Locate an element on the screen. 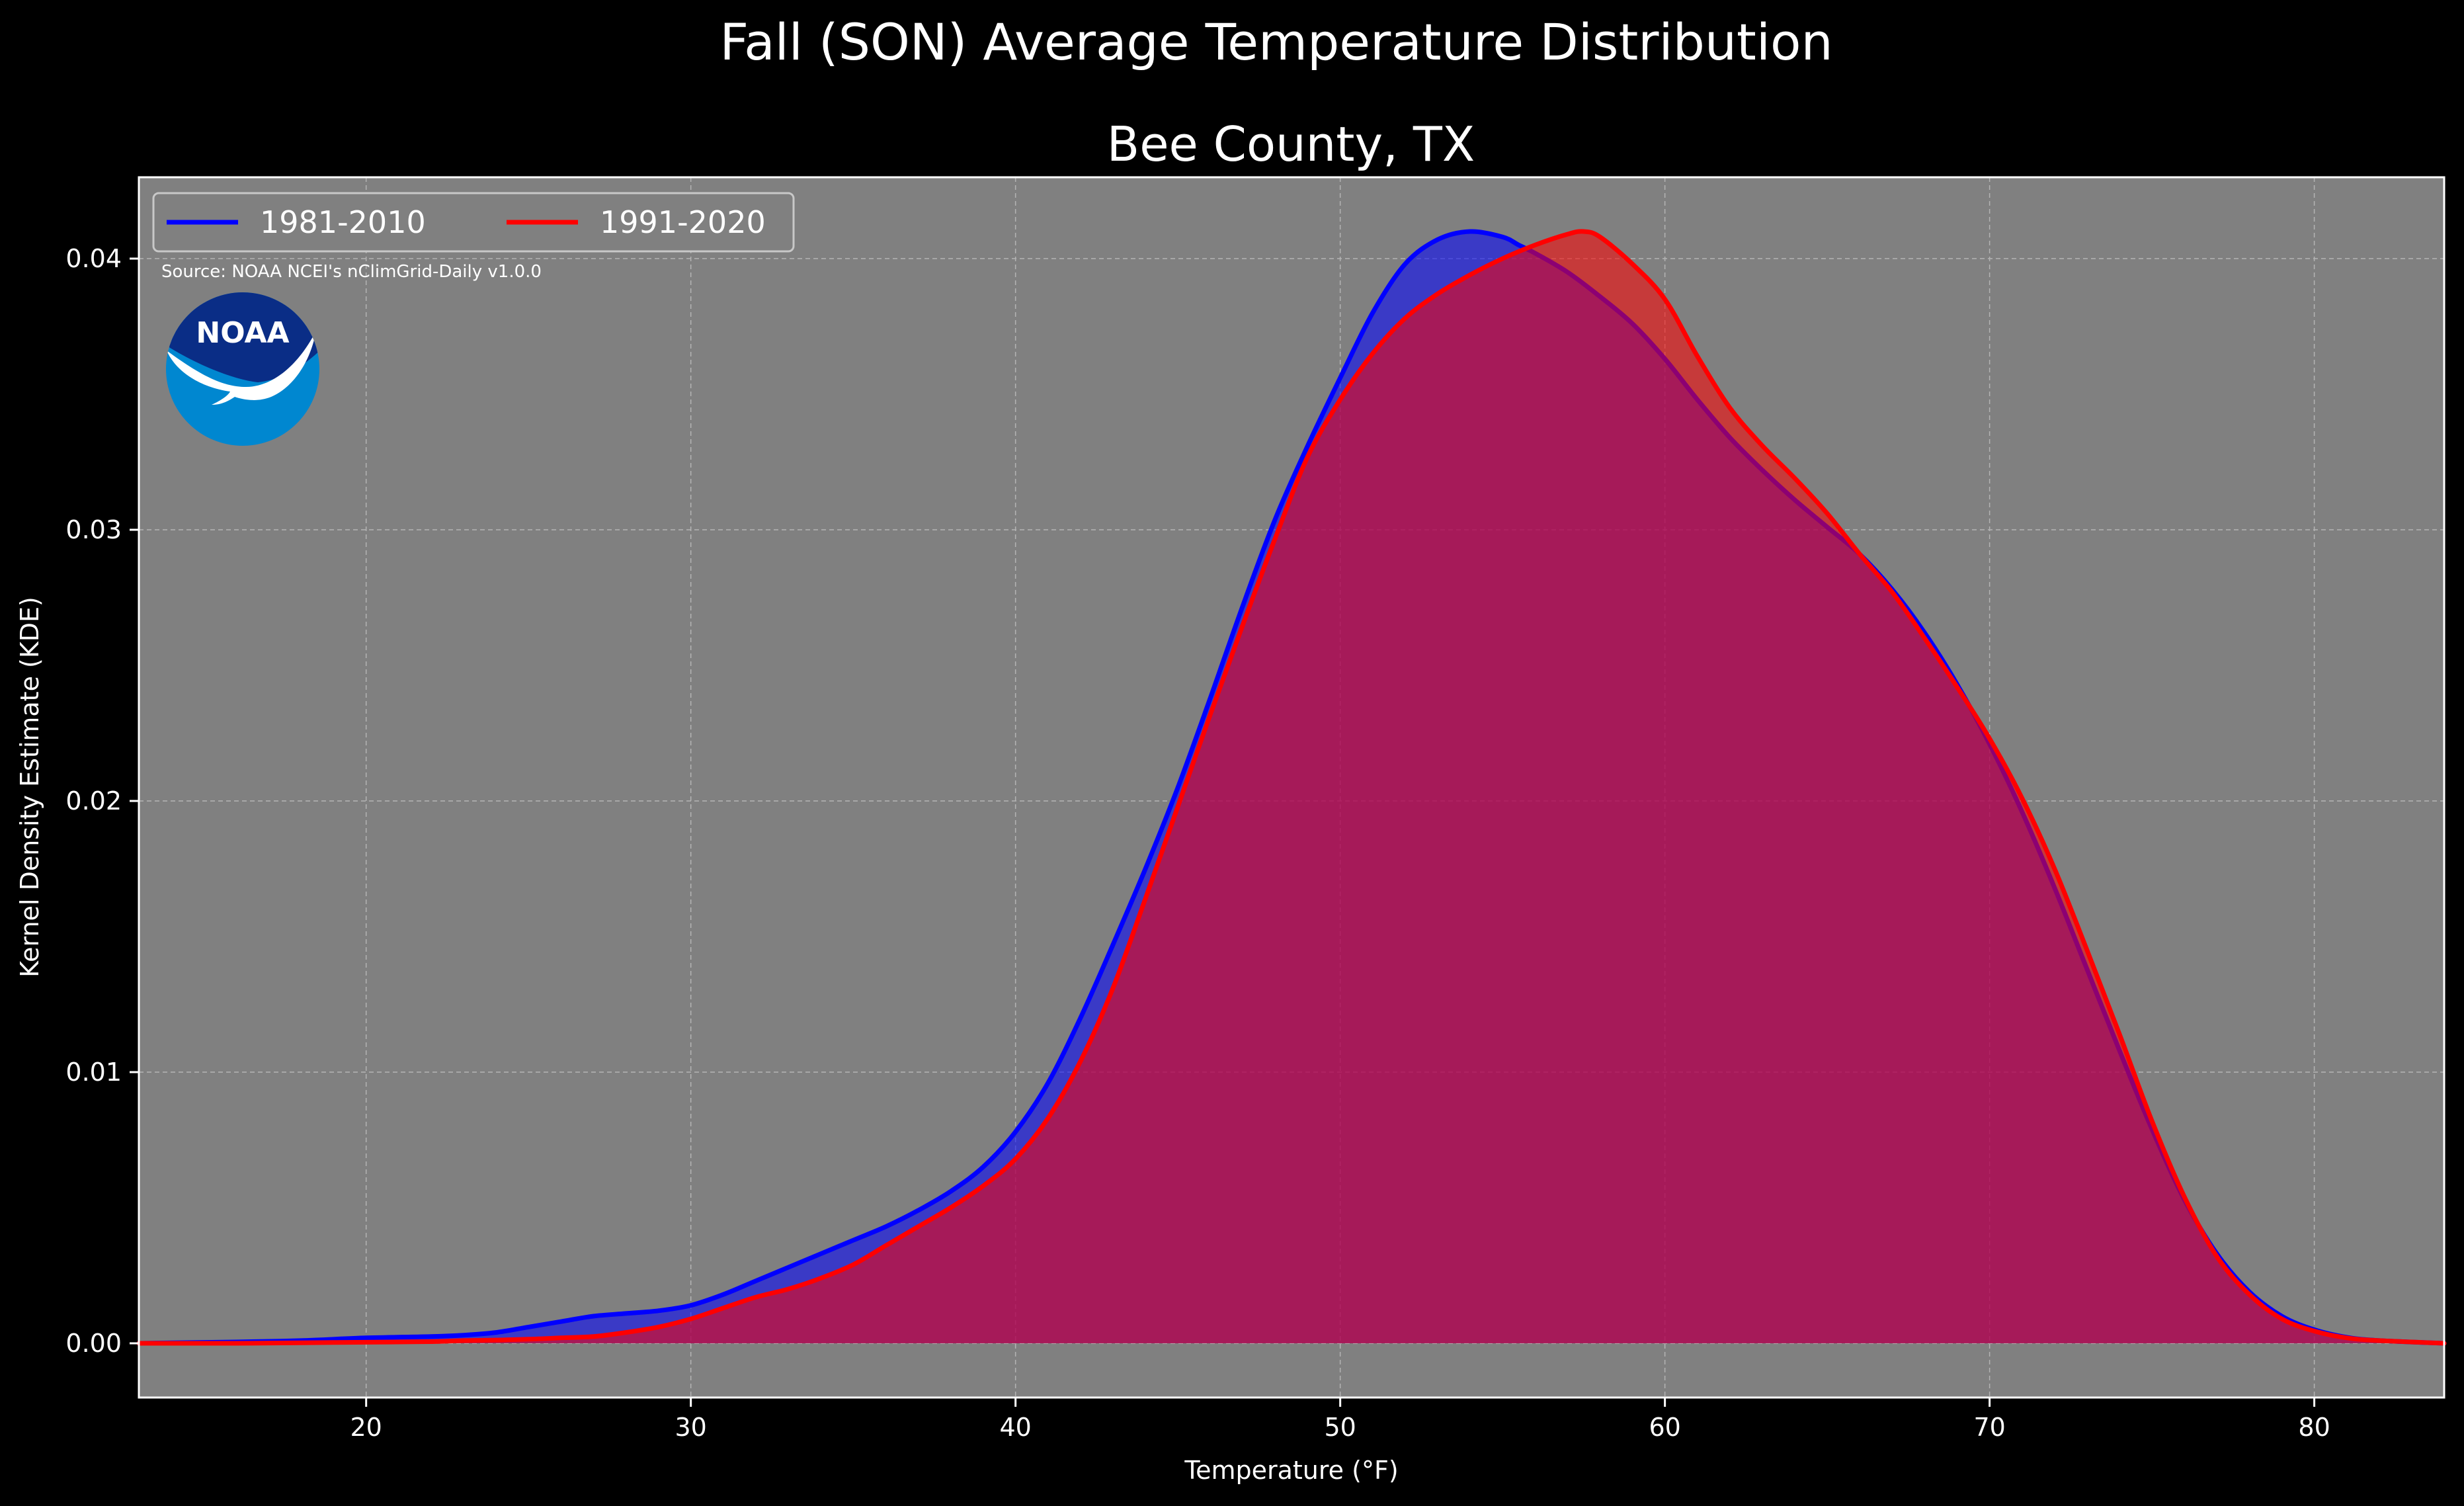 This screenshot has height=1506, width=2464. y-axis-label: Kernel Density Estimate (KDE) is located at coordinates (29, 787).